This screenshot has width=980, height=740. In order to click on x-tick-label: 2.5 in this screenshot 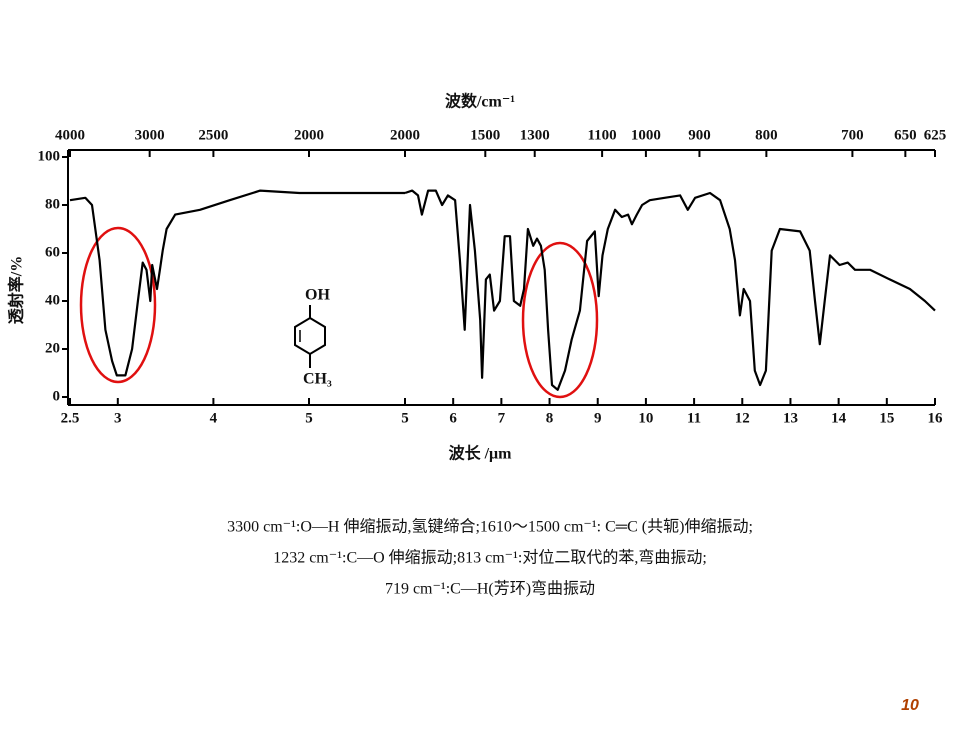, I will do `click(70, 418)`.